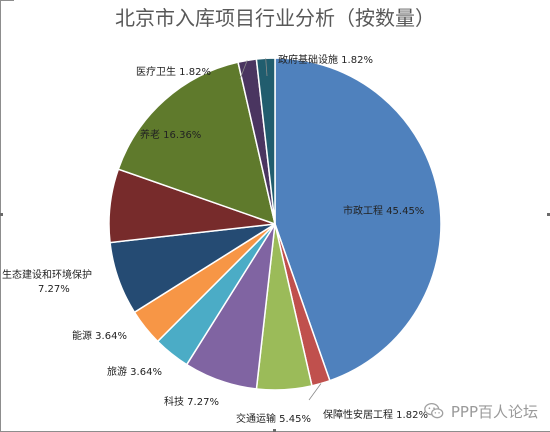  I want to click on resize-handle-right, so click(548, 214).